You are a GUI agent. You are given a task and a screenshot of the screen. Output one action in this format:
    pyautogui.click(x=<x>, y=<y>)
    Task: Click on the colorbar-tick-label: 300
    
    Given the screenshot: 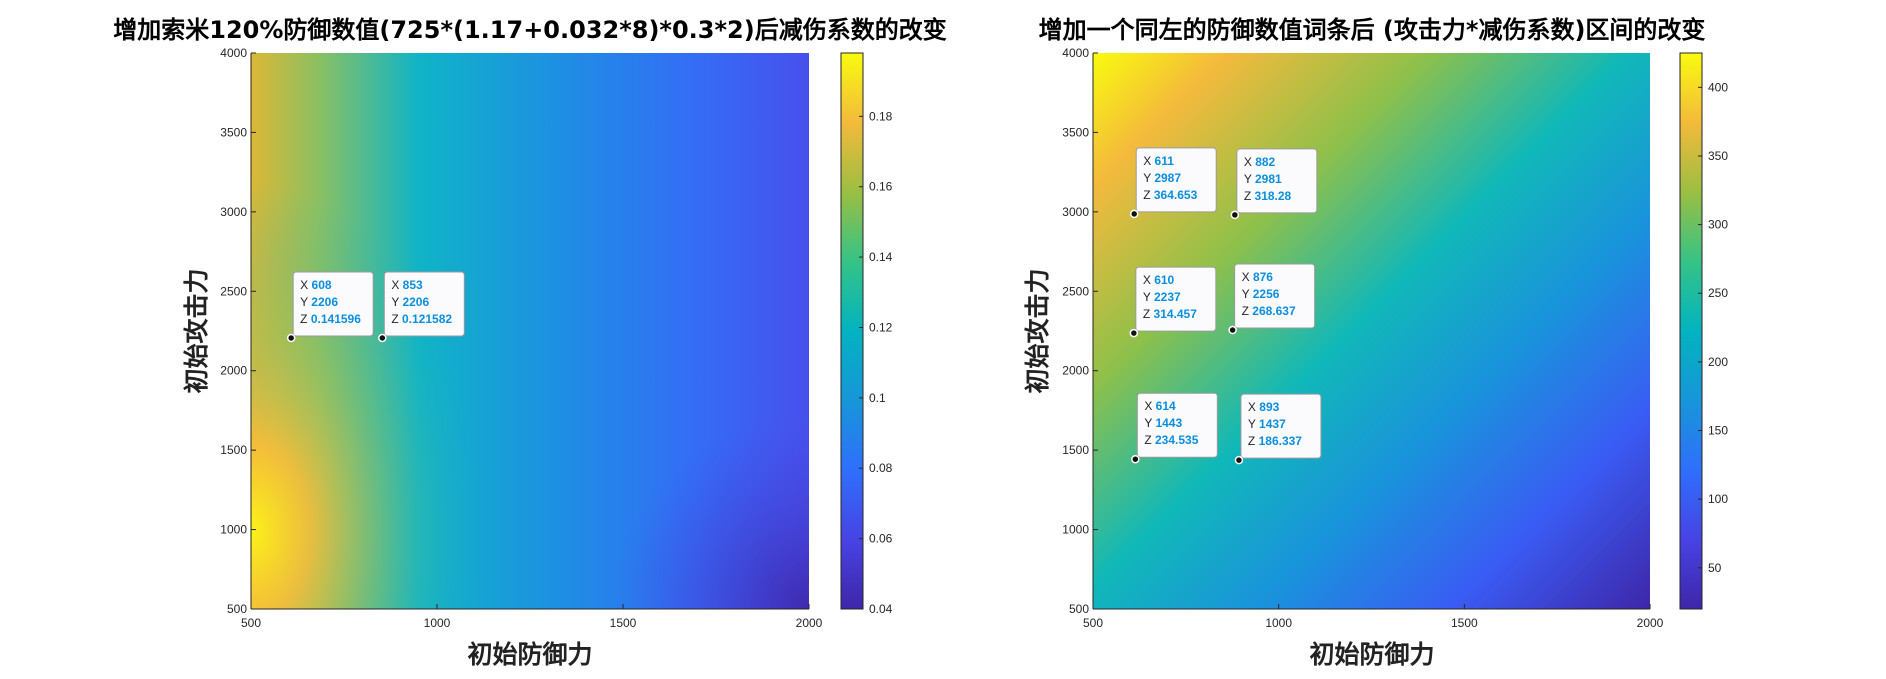 What is the action you would take?
    pyautogui.click(x=1718, y=225)
    